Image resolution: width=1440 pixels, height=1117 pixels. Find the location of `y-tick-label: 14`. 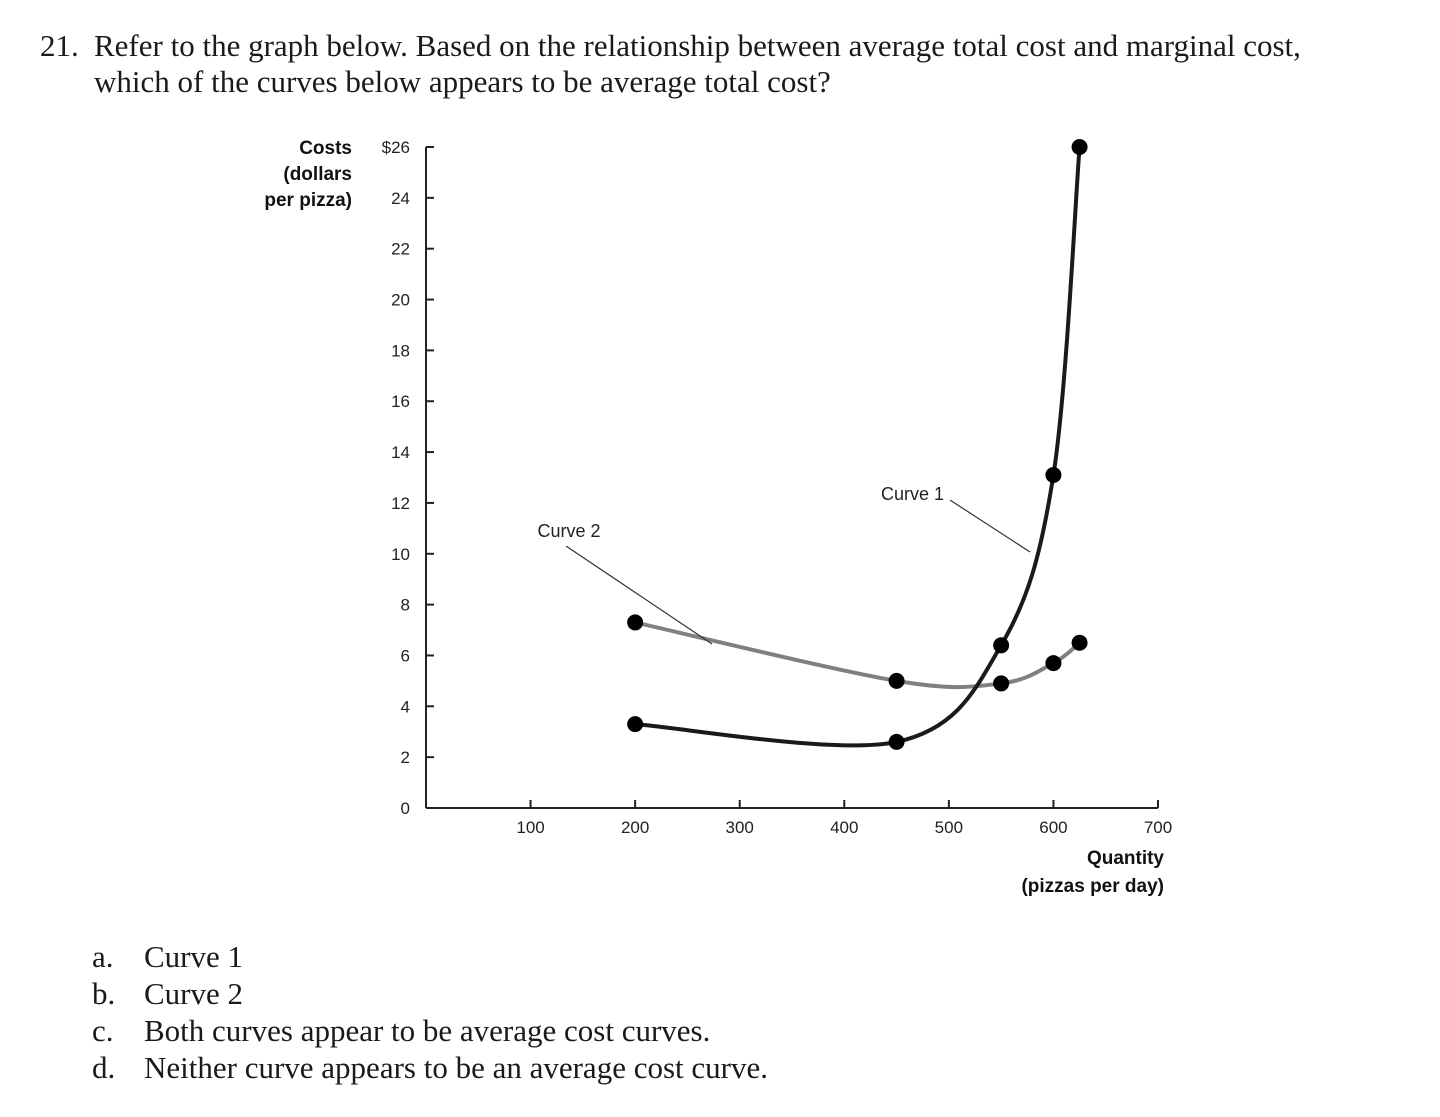

y-tick-label: 14 is located at coordinates (400, 452).